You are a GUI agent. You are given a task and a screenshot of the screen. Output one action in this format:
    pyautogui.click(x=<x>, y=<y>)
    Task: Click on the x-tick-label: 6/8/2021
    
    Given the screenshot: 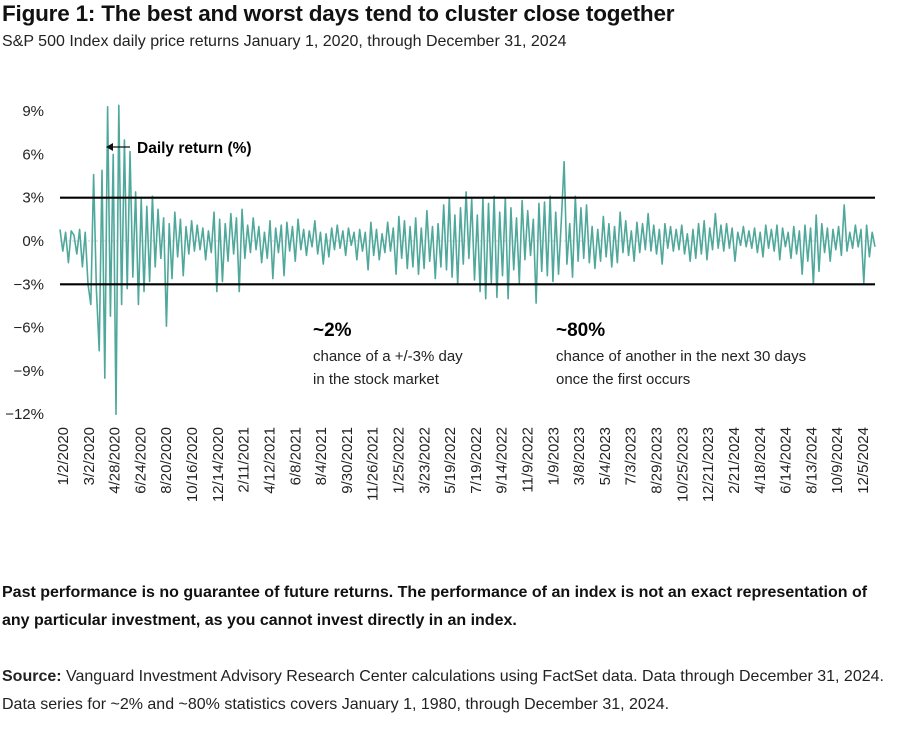 What is the action you would take?
    pyautogui.click(x=295, y=456)
    